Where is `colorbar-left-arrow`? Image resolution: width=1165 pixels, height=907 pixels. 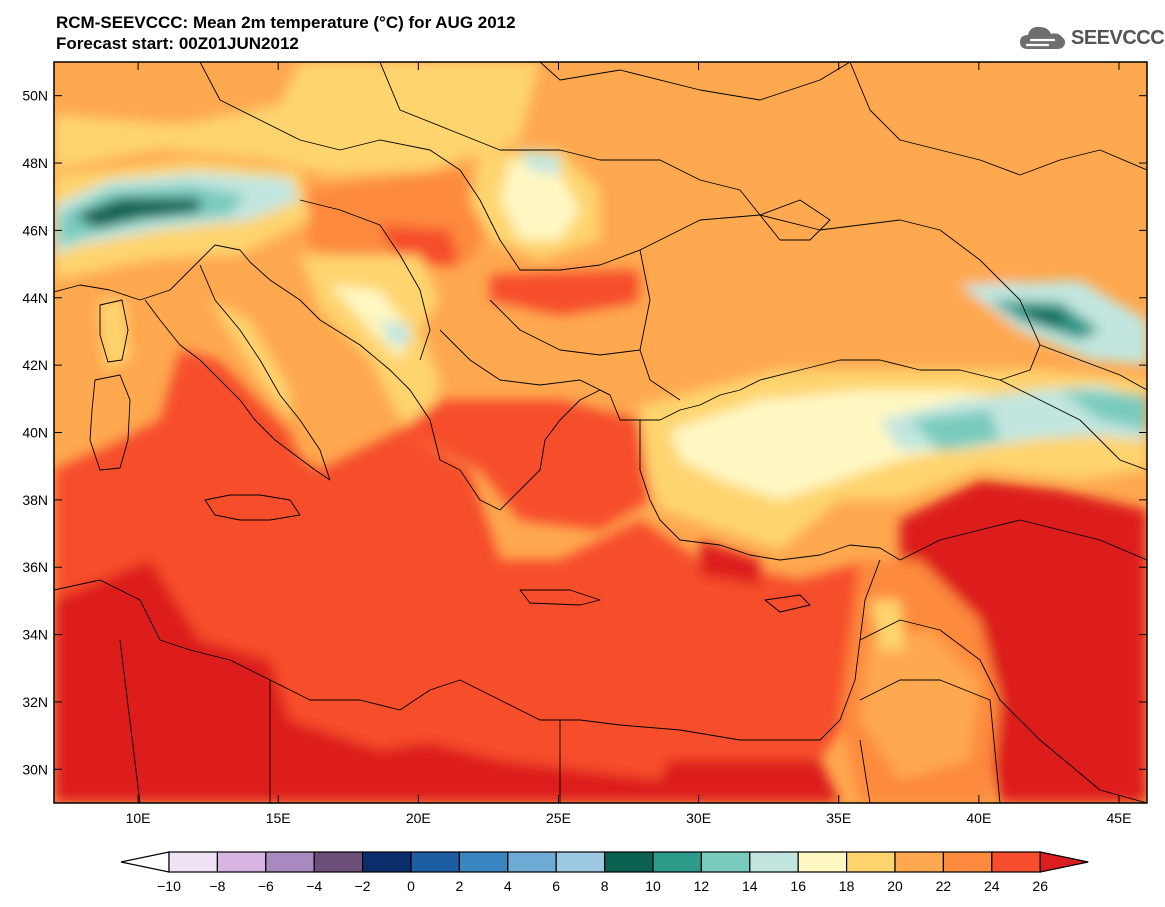
colorbar-left-arrow is located at coordinates (145, 862).